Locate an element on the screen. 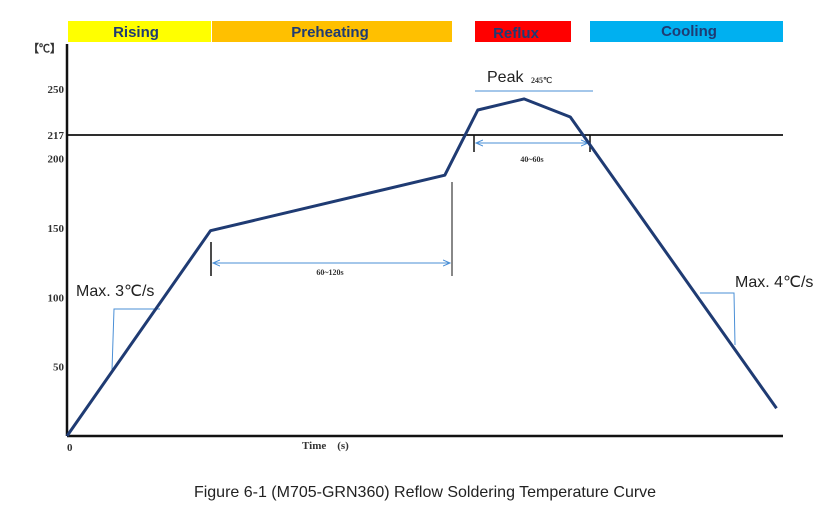 Image resolution: width=827 pixels, height=505 pixels. y-tick-label-200: 200 is located at coordinates (56, 160).